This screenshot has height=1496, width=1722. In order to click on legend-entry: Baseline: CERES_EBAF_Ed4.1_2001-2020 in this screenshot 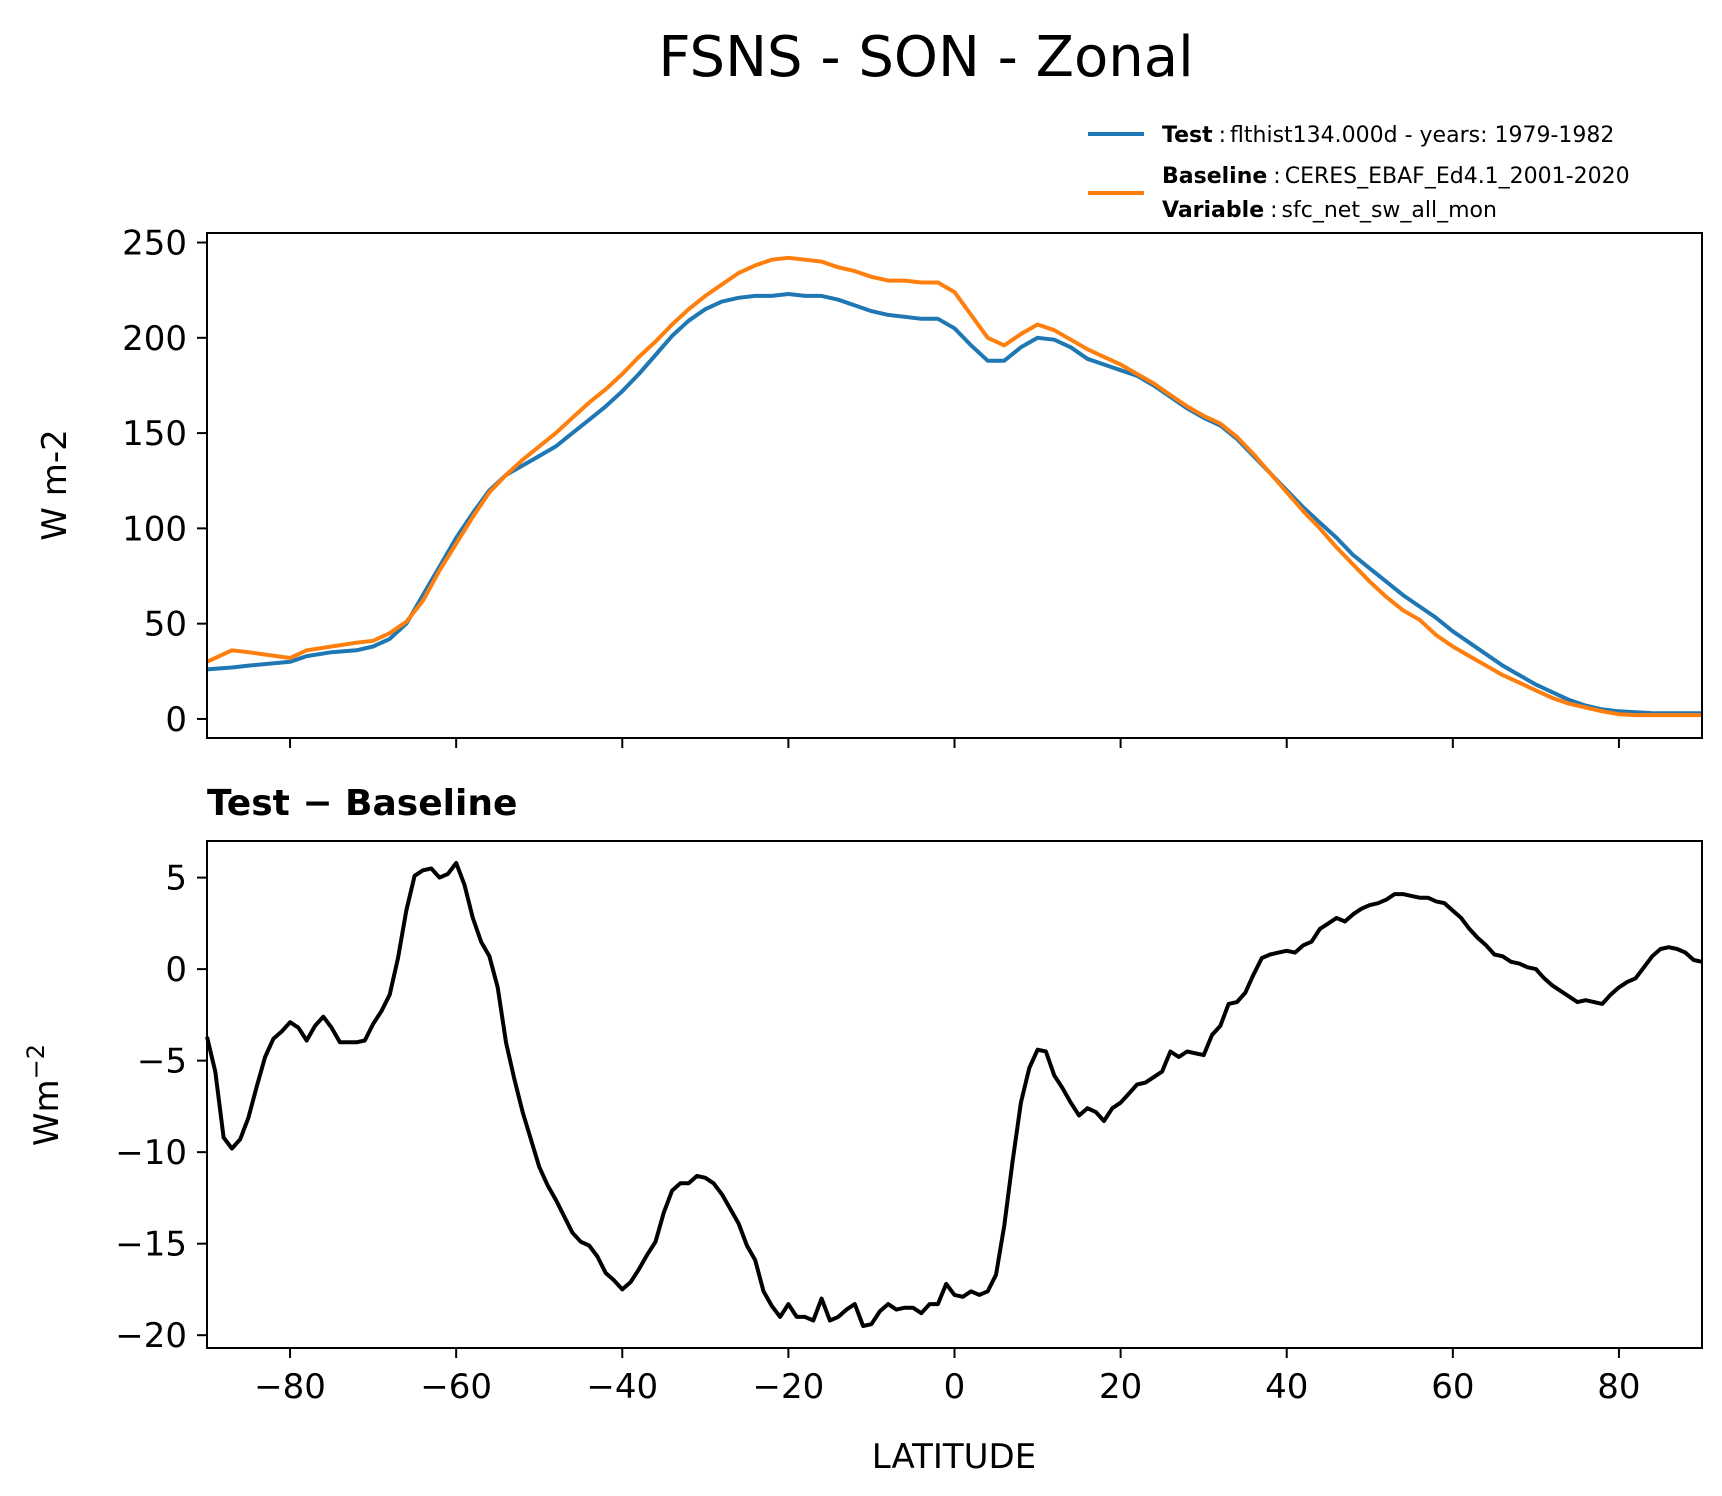, I will do `click(1396, 176)`.